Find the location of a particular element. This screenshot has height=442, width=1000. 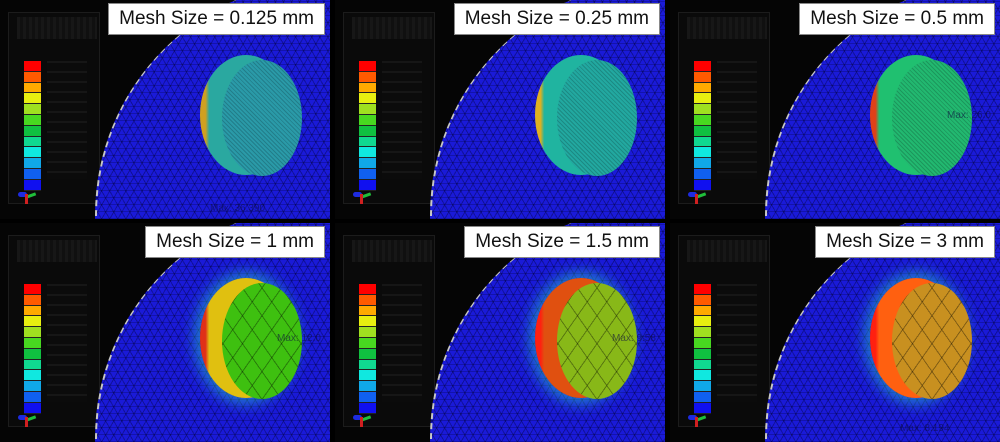

mesh-size-label: Mesh Size = 0.25 mm is located at coordinates (556, 19).